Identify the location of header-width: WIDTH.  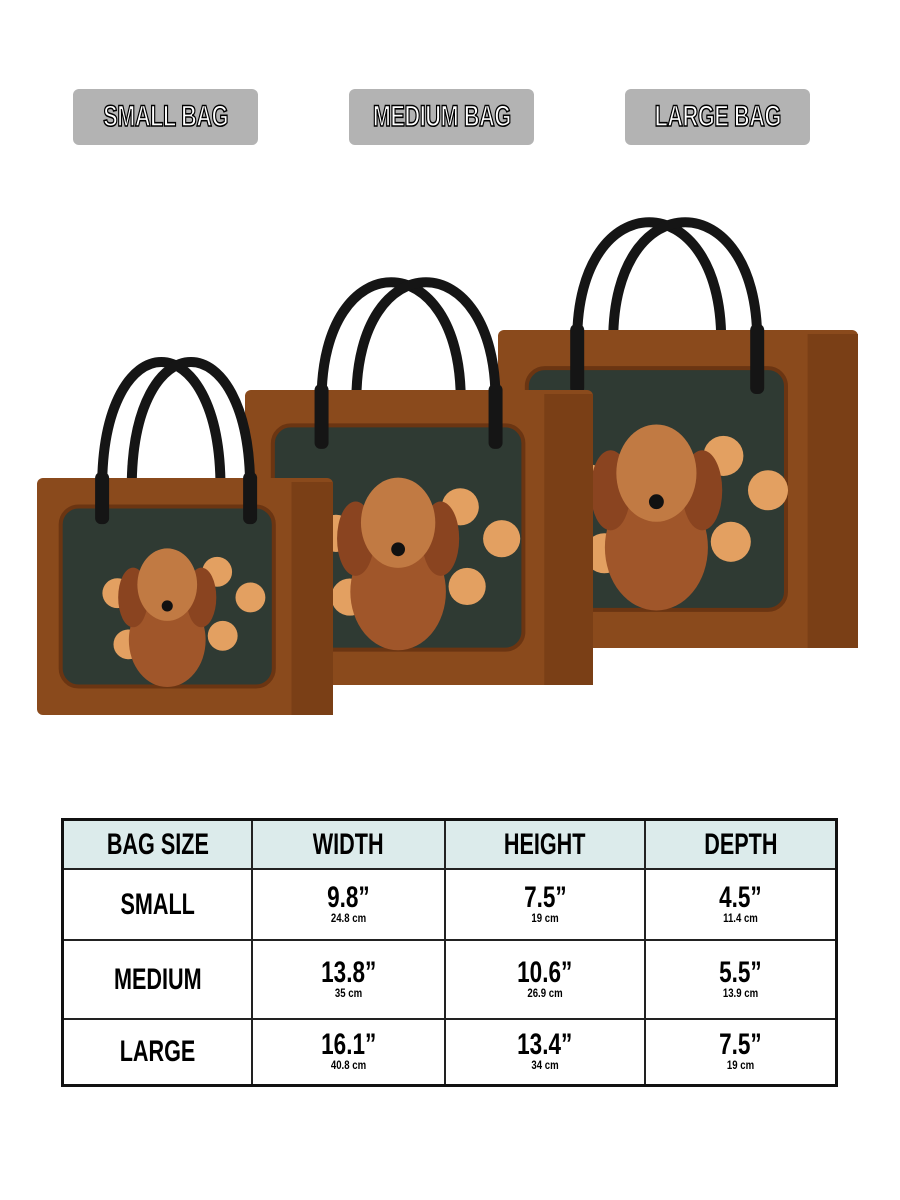
(348, 844).